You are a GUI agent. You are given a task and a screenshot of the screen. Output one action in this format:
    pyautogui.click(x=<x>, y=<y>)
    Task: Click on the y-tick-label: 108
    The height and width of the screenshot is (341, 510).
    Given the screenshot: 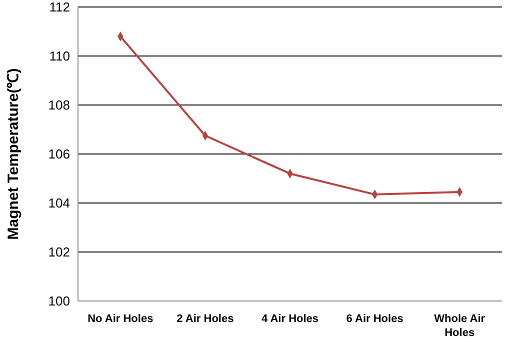 What is the action you would take?
    pyautogui.click(x=59, y=105)
    